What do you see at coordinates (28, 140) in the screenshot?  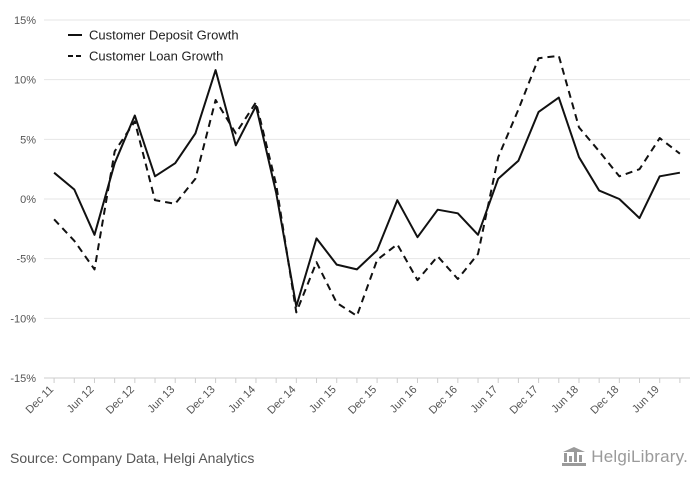 I see `y-tick-label: 5%` at bounding box center [28, 140].